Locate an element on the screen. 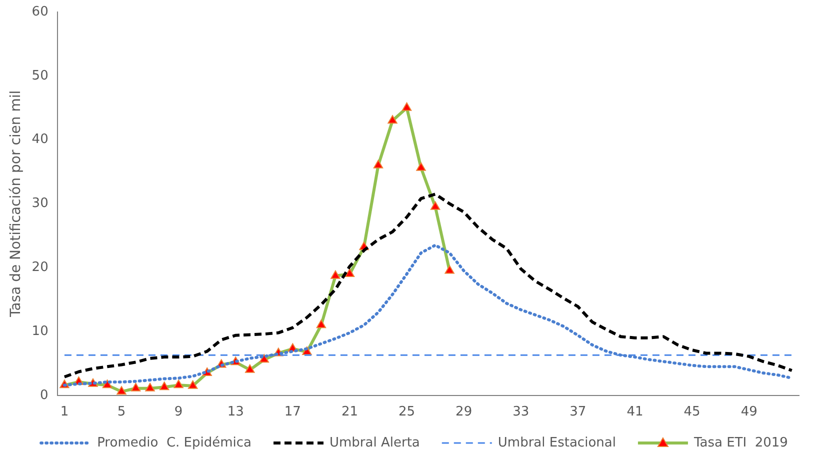 The height and width of the screenshot is (457, 829). x-tick-label: 45 is located at coordinates (692, 412).